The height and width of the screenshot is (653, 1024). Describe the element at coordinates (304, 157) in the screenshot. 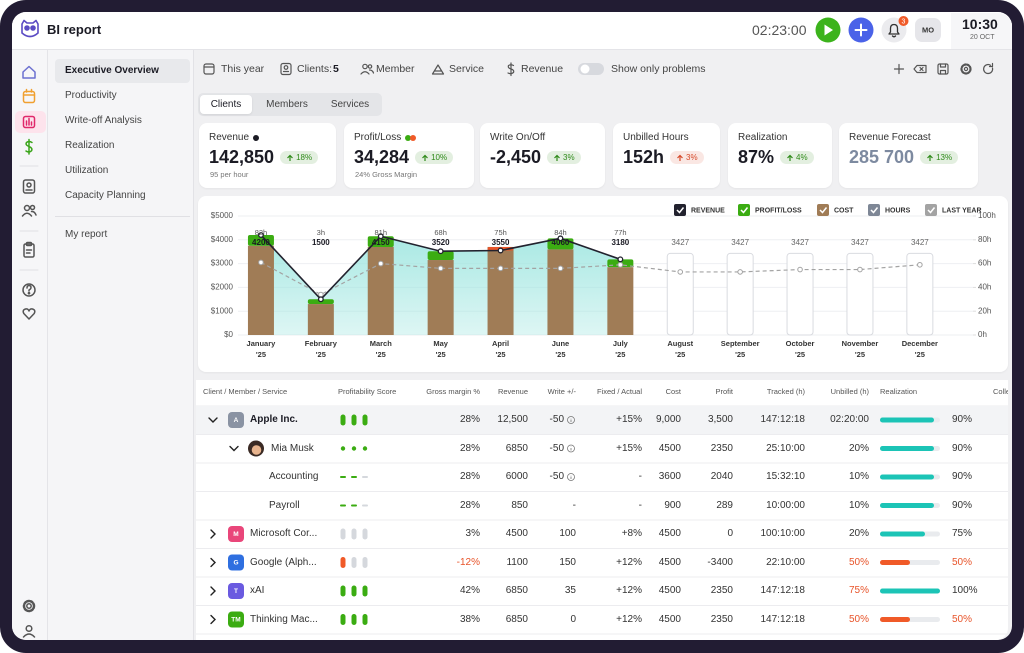

I see `kpi-change-text: 18%` at that location.